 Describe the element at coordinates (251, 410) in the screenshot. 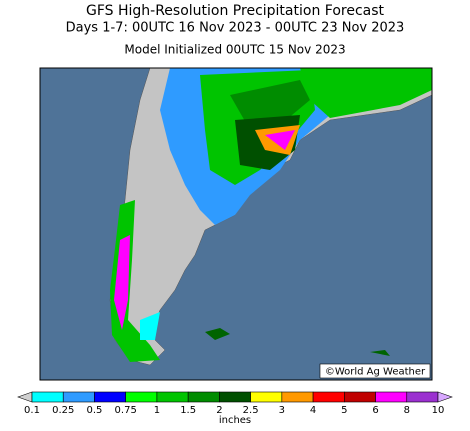

I see `legend-tick-label: 2.5` at that location.